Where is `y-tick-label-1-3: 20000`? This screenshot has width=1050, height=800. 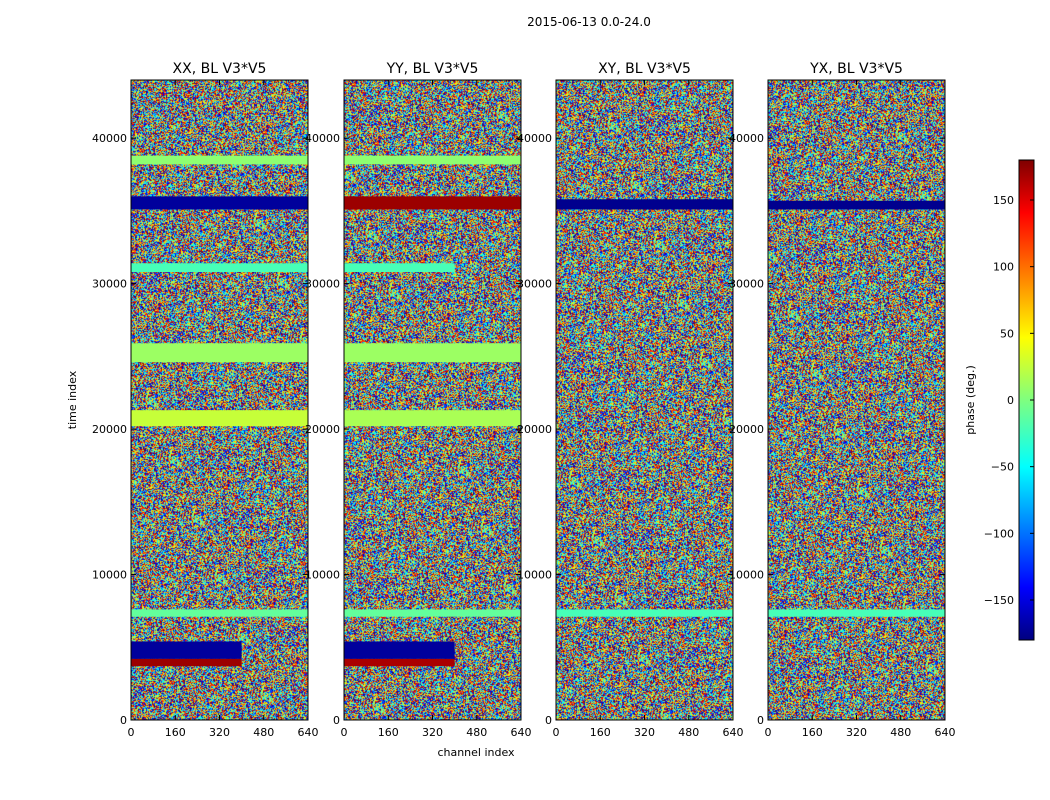
y-tick-label-1-3: 20000 is located at coordinates (109, 429).